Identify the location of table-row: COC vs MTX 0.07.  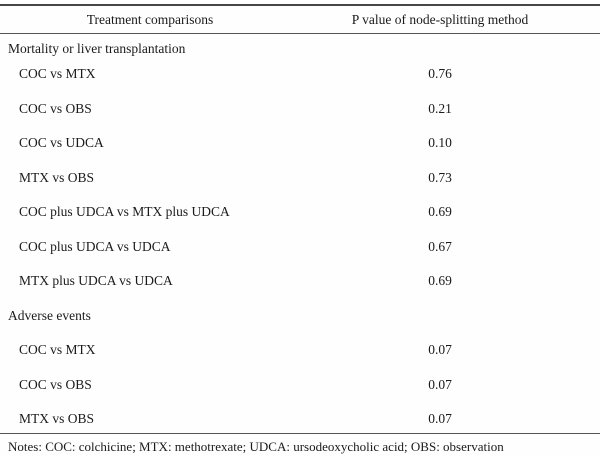
(300, 352).